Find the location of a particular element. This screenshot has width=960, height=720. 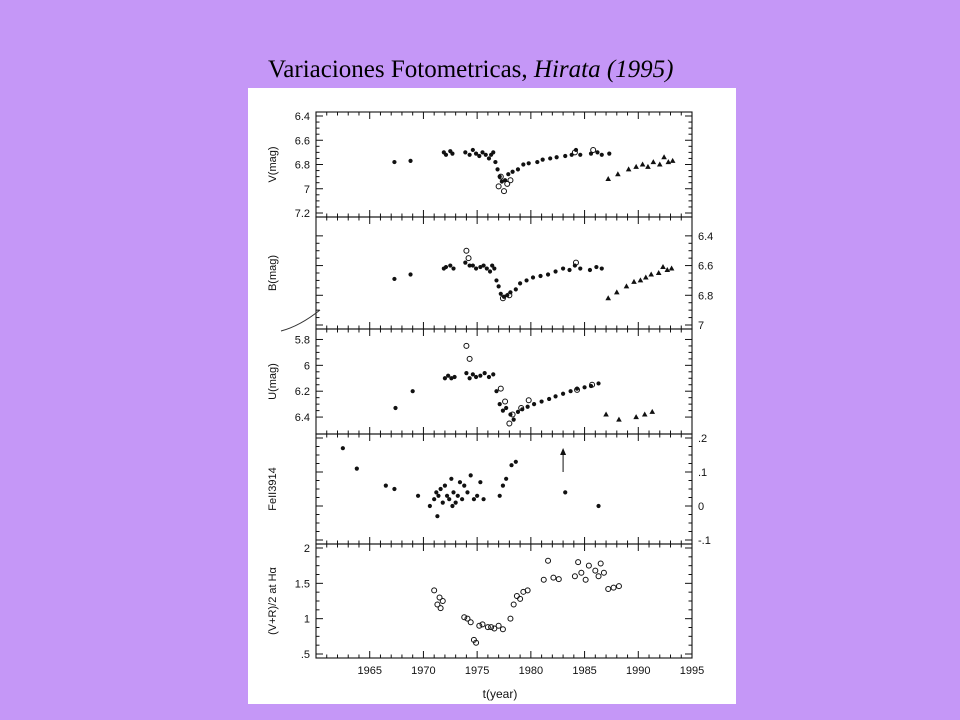

y-tick-label: .2 is located at coordinates (702, 439).